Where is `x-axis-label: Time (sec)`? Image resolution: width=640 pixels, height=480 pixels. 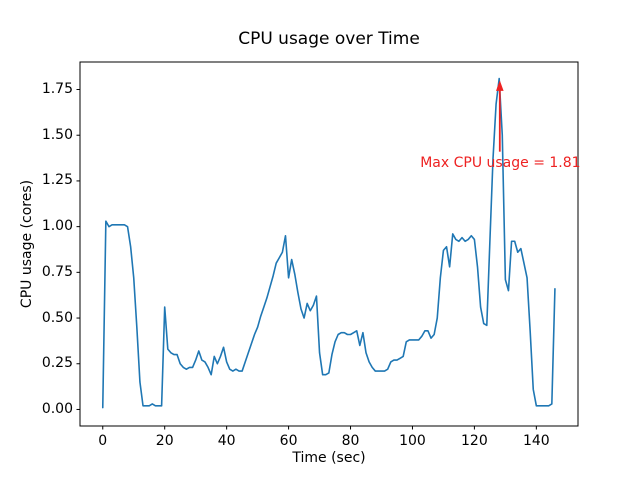 x-axis-label: Time (sec) is located at coordinates (329, 458).